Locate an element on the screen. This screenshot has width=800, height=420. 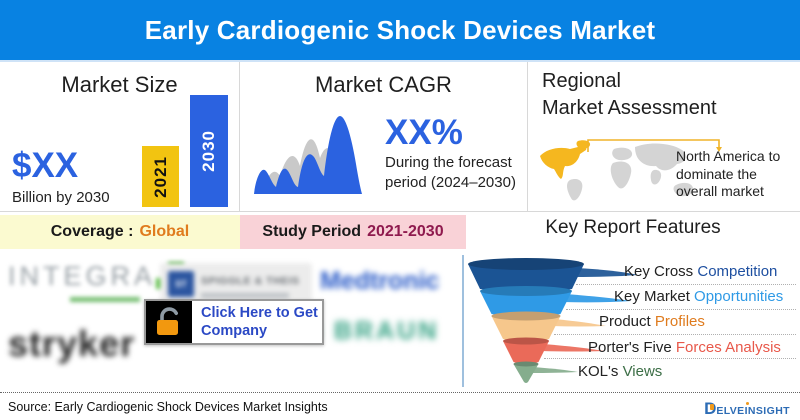
cagr-value: XX% is located at coordinates (424, 132).